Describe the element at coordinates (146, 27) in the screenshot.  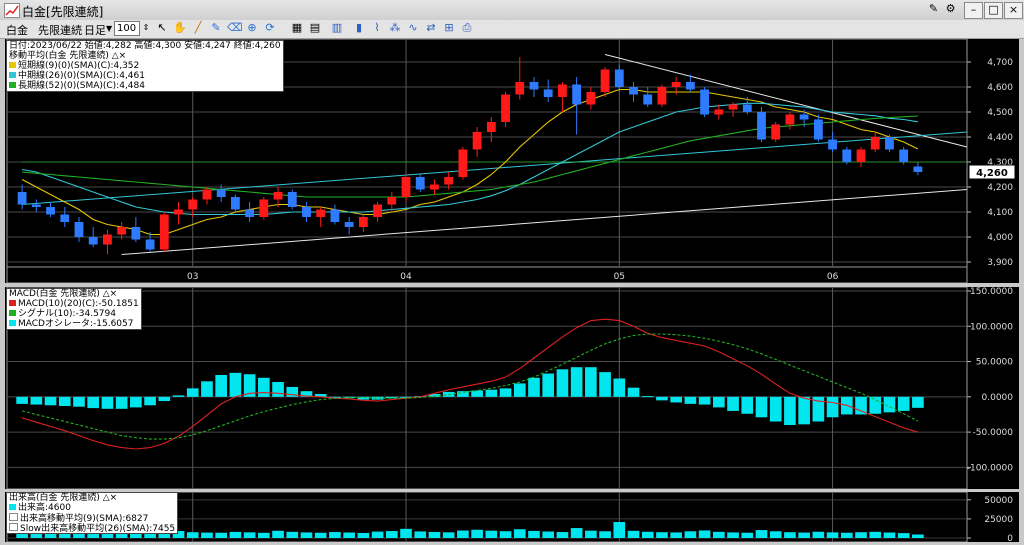
I see `bar-count-stepper-icon: ⇕` at that location.